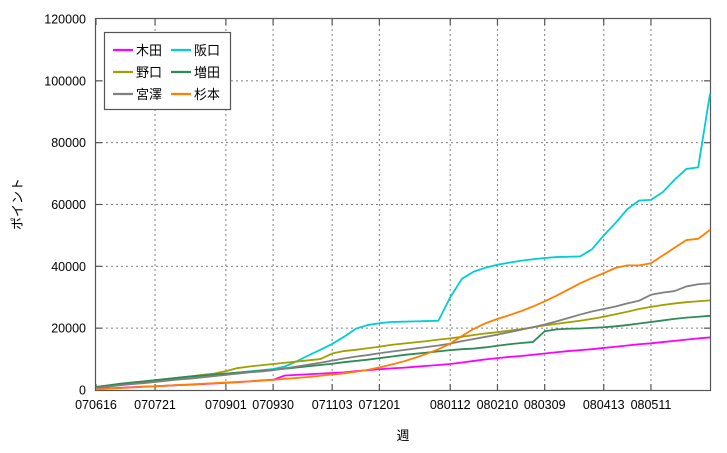 This screenshot has height=453, width=727. Describe the element at coordinates (226, 405) in the screenshot. I see `x-tick-label: 070901` at that location.